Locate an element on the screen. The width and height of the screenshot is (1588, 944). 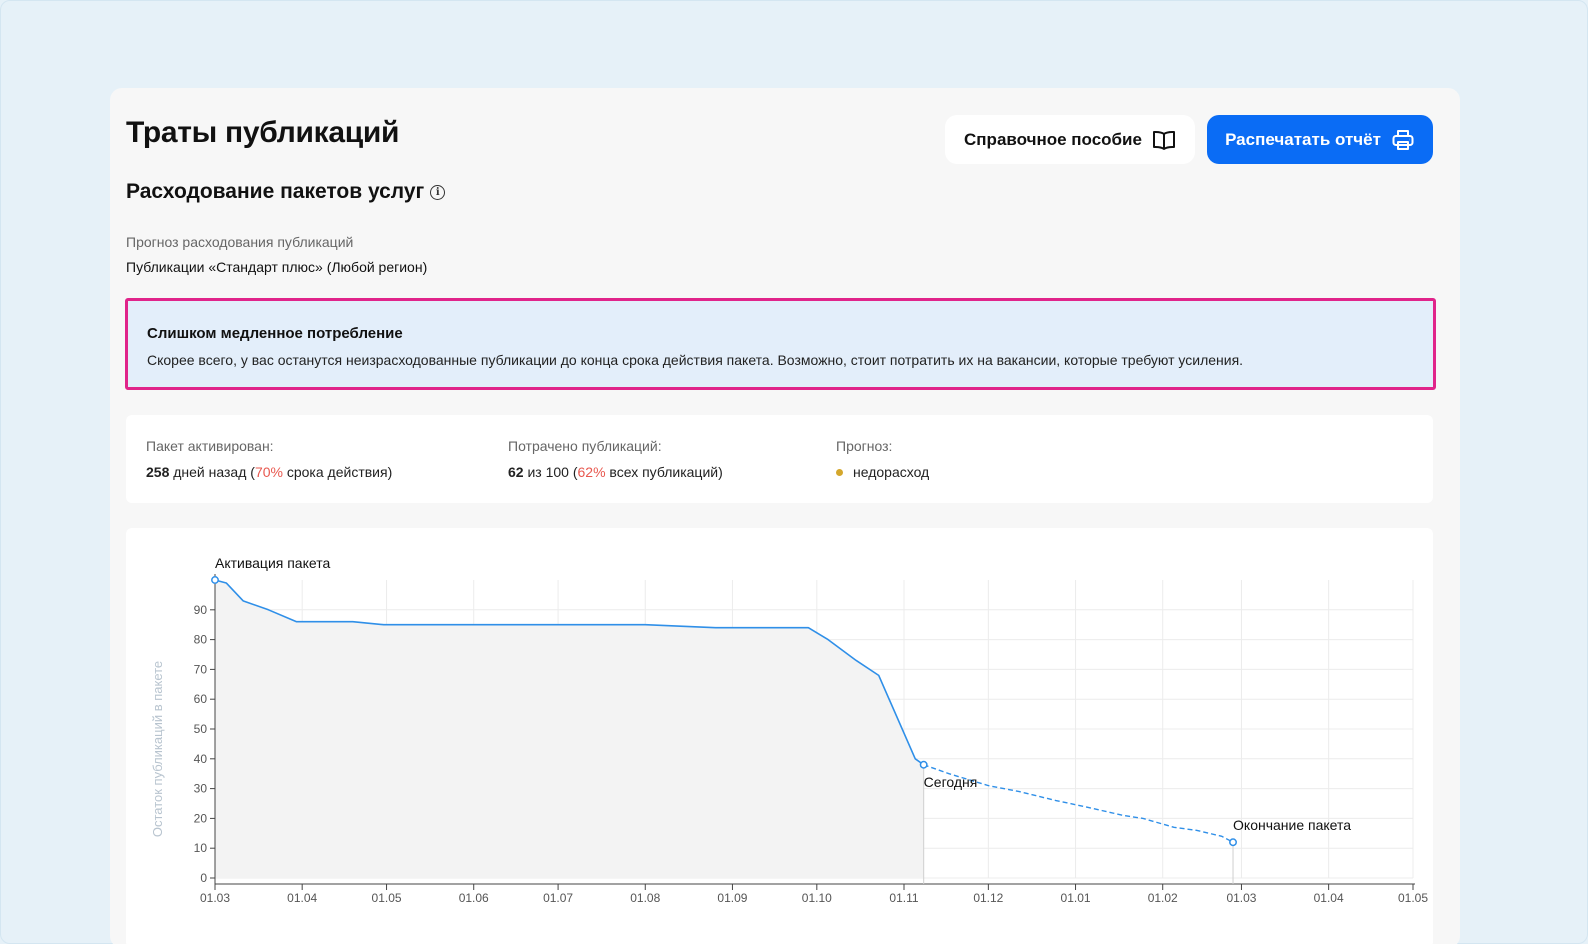
actual-series-line is located at coordinates (569, 672).